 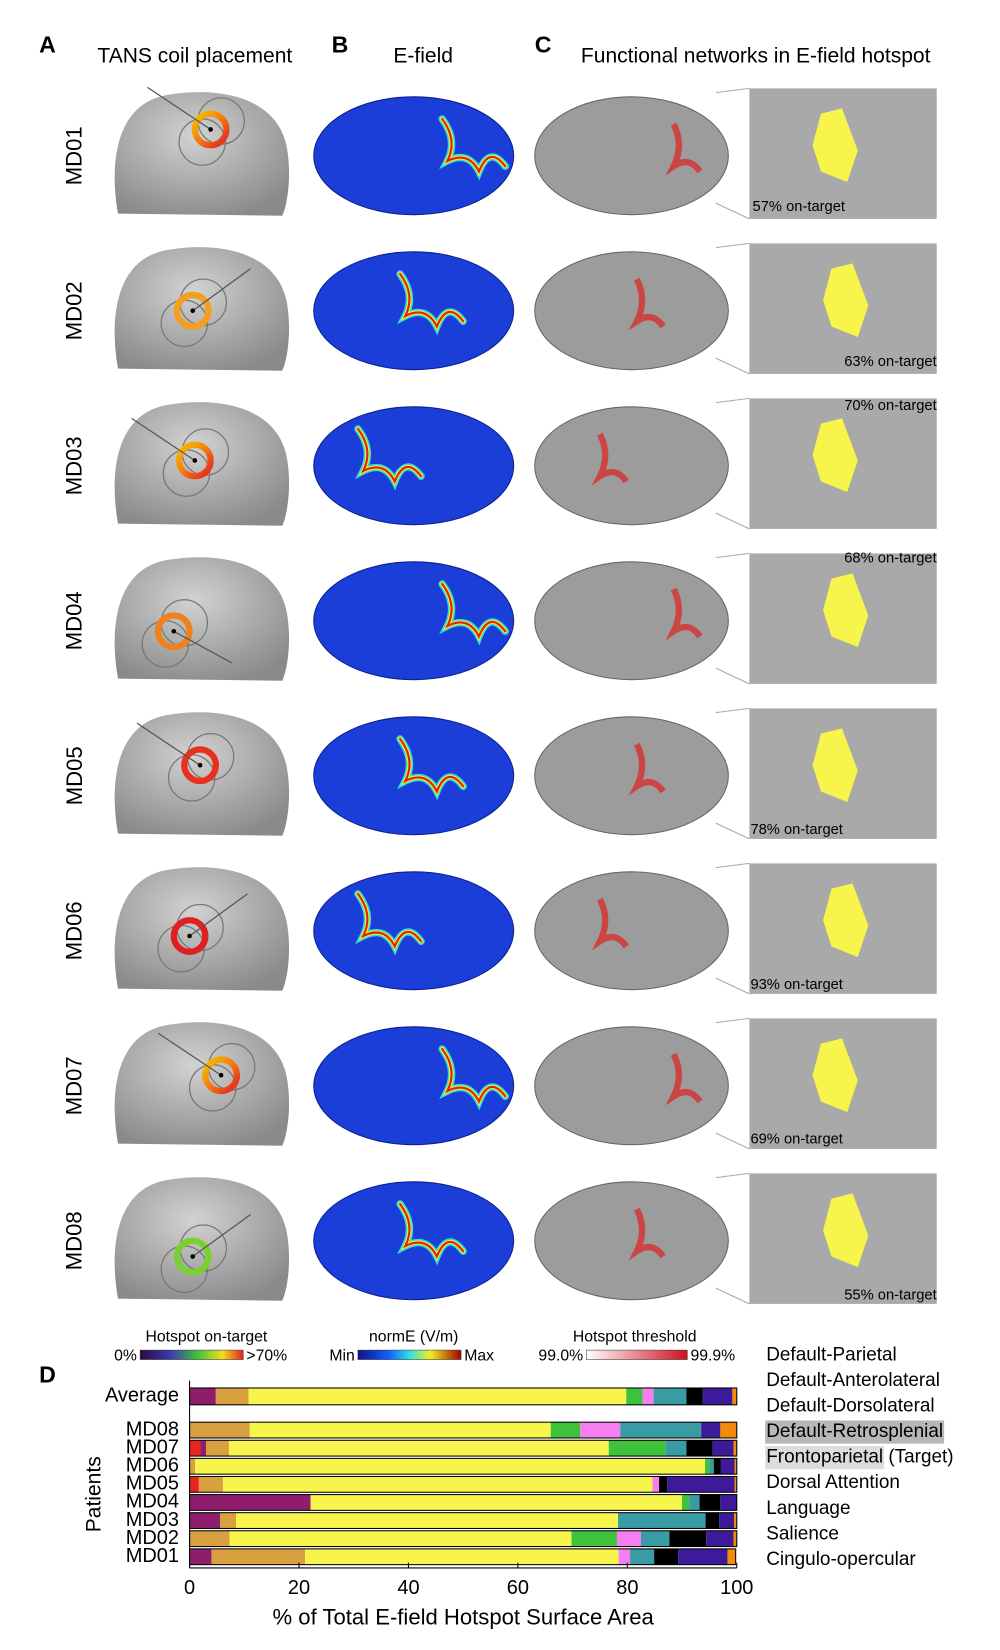 I want to click on colorbar-min: Min, so click(x=341, y=1356).